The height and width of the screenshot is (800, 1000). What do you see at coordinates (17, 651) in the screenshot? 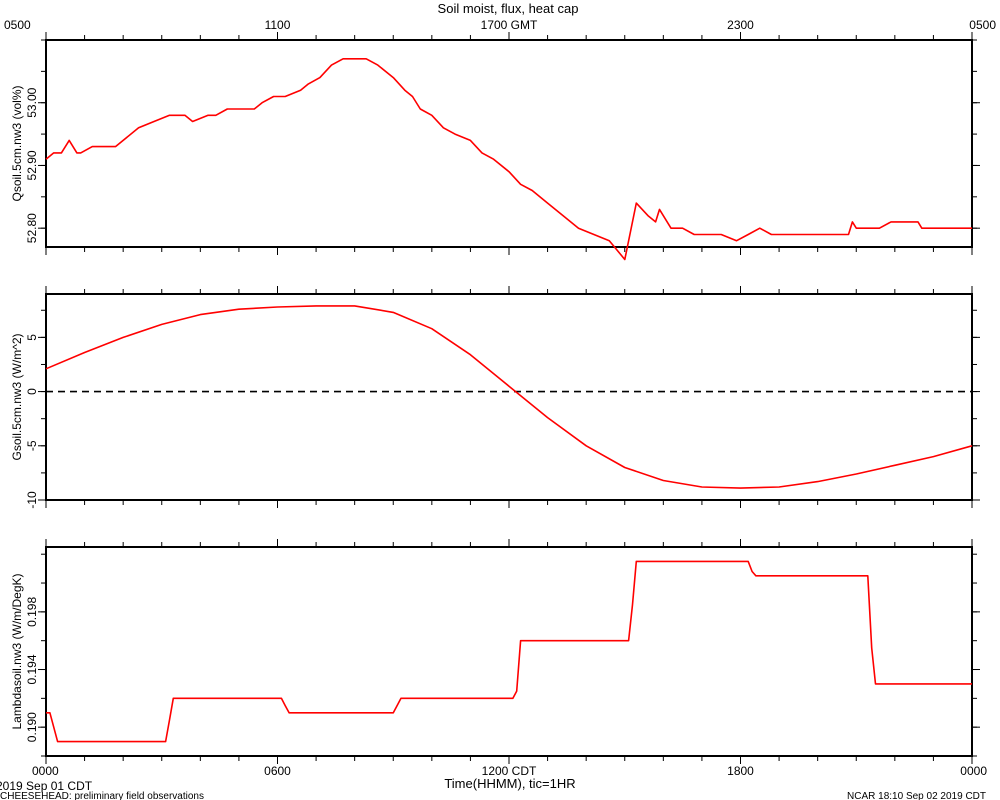
I see `y-axis-label: Lambdasoil.nw3 (W/m/DegK)` at bounding box center [17, 651].